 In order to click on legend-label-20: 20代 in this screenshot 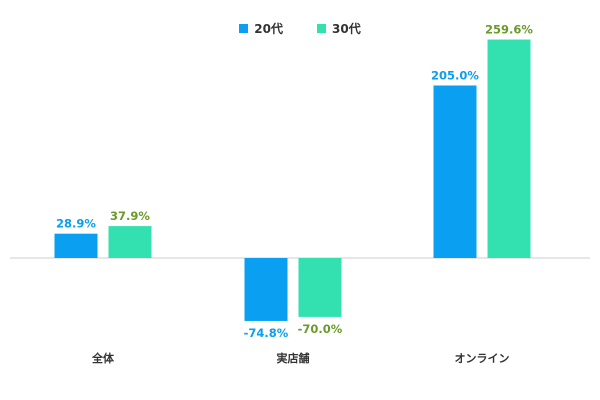, I will do `click(268, 29)`.